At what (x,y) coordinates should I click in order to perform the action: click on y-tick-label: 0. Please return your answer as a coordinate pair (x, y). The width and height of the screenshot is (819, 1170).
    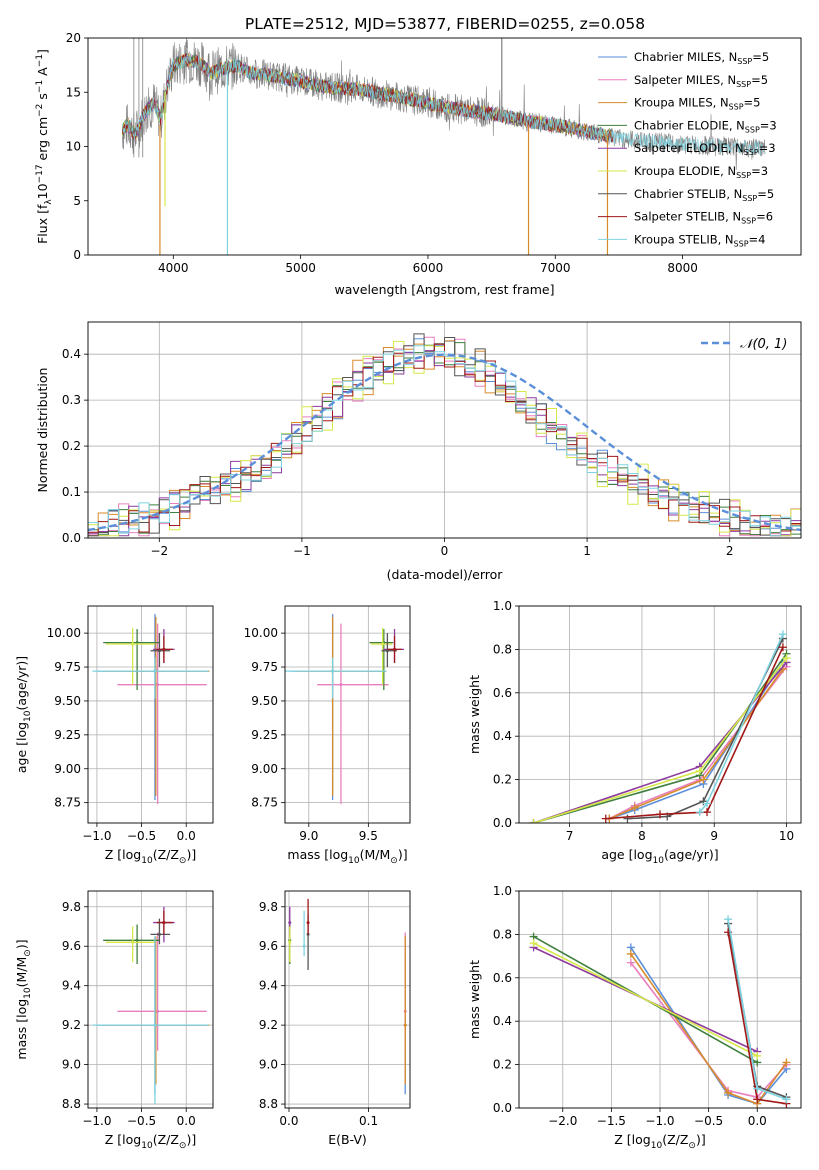
    Looking at the image, I should click on (77, 255).